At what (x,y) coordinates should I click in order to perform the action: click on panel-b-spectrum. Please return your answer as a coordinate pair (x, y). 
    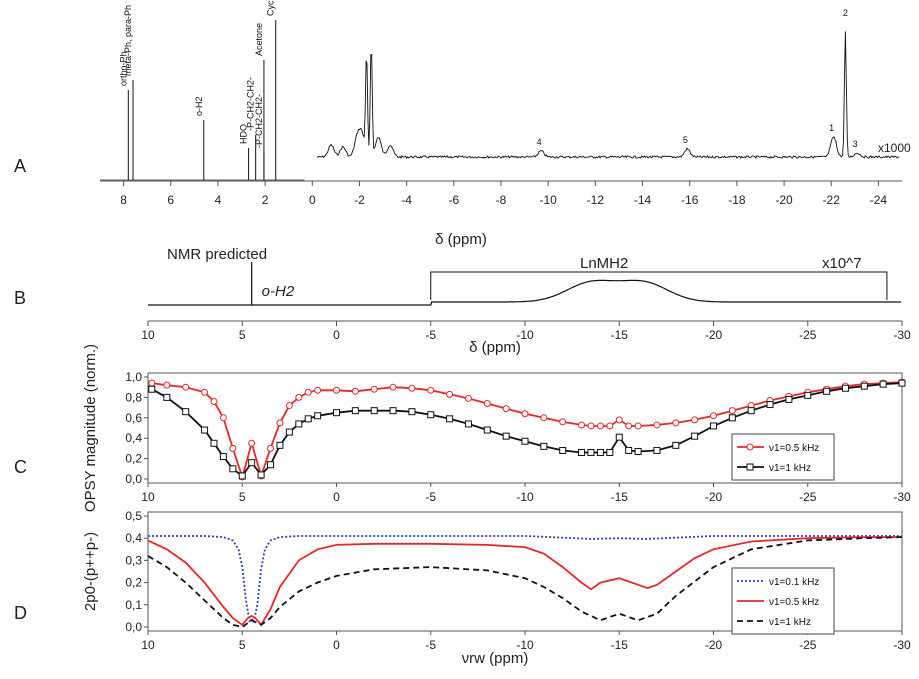
    Looking at the image, I should click on (525, 292).